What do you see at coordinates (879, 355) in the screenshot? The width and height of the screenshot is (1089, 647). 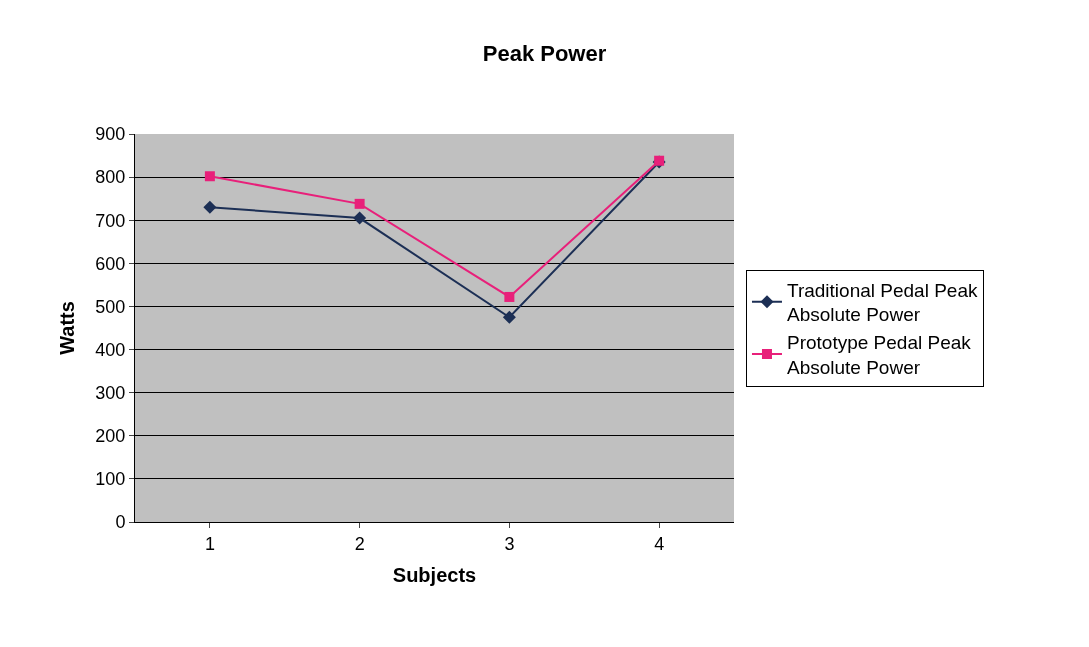 I see `legend-label: Prototype Pedal Peak Absolute Power` at bounding box center [879, 355].